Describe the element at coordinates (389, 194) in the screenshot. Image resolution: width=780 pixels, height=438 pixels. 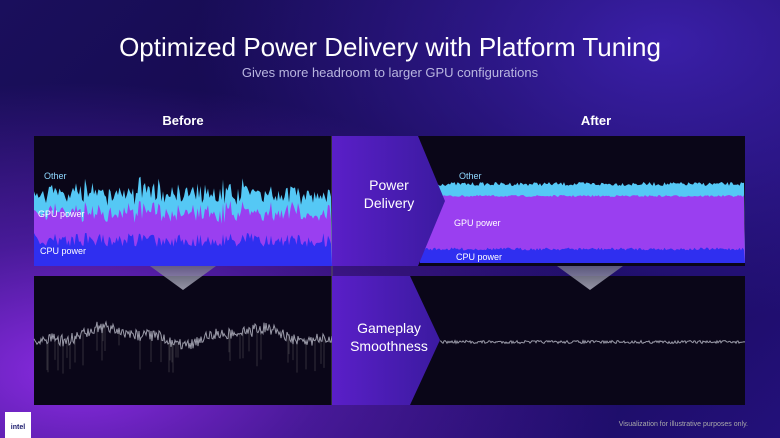
I see `stage-label: Power Delivery` at that location.